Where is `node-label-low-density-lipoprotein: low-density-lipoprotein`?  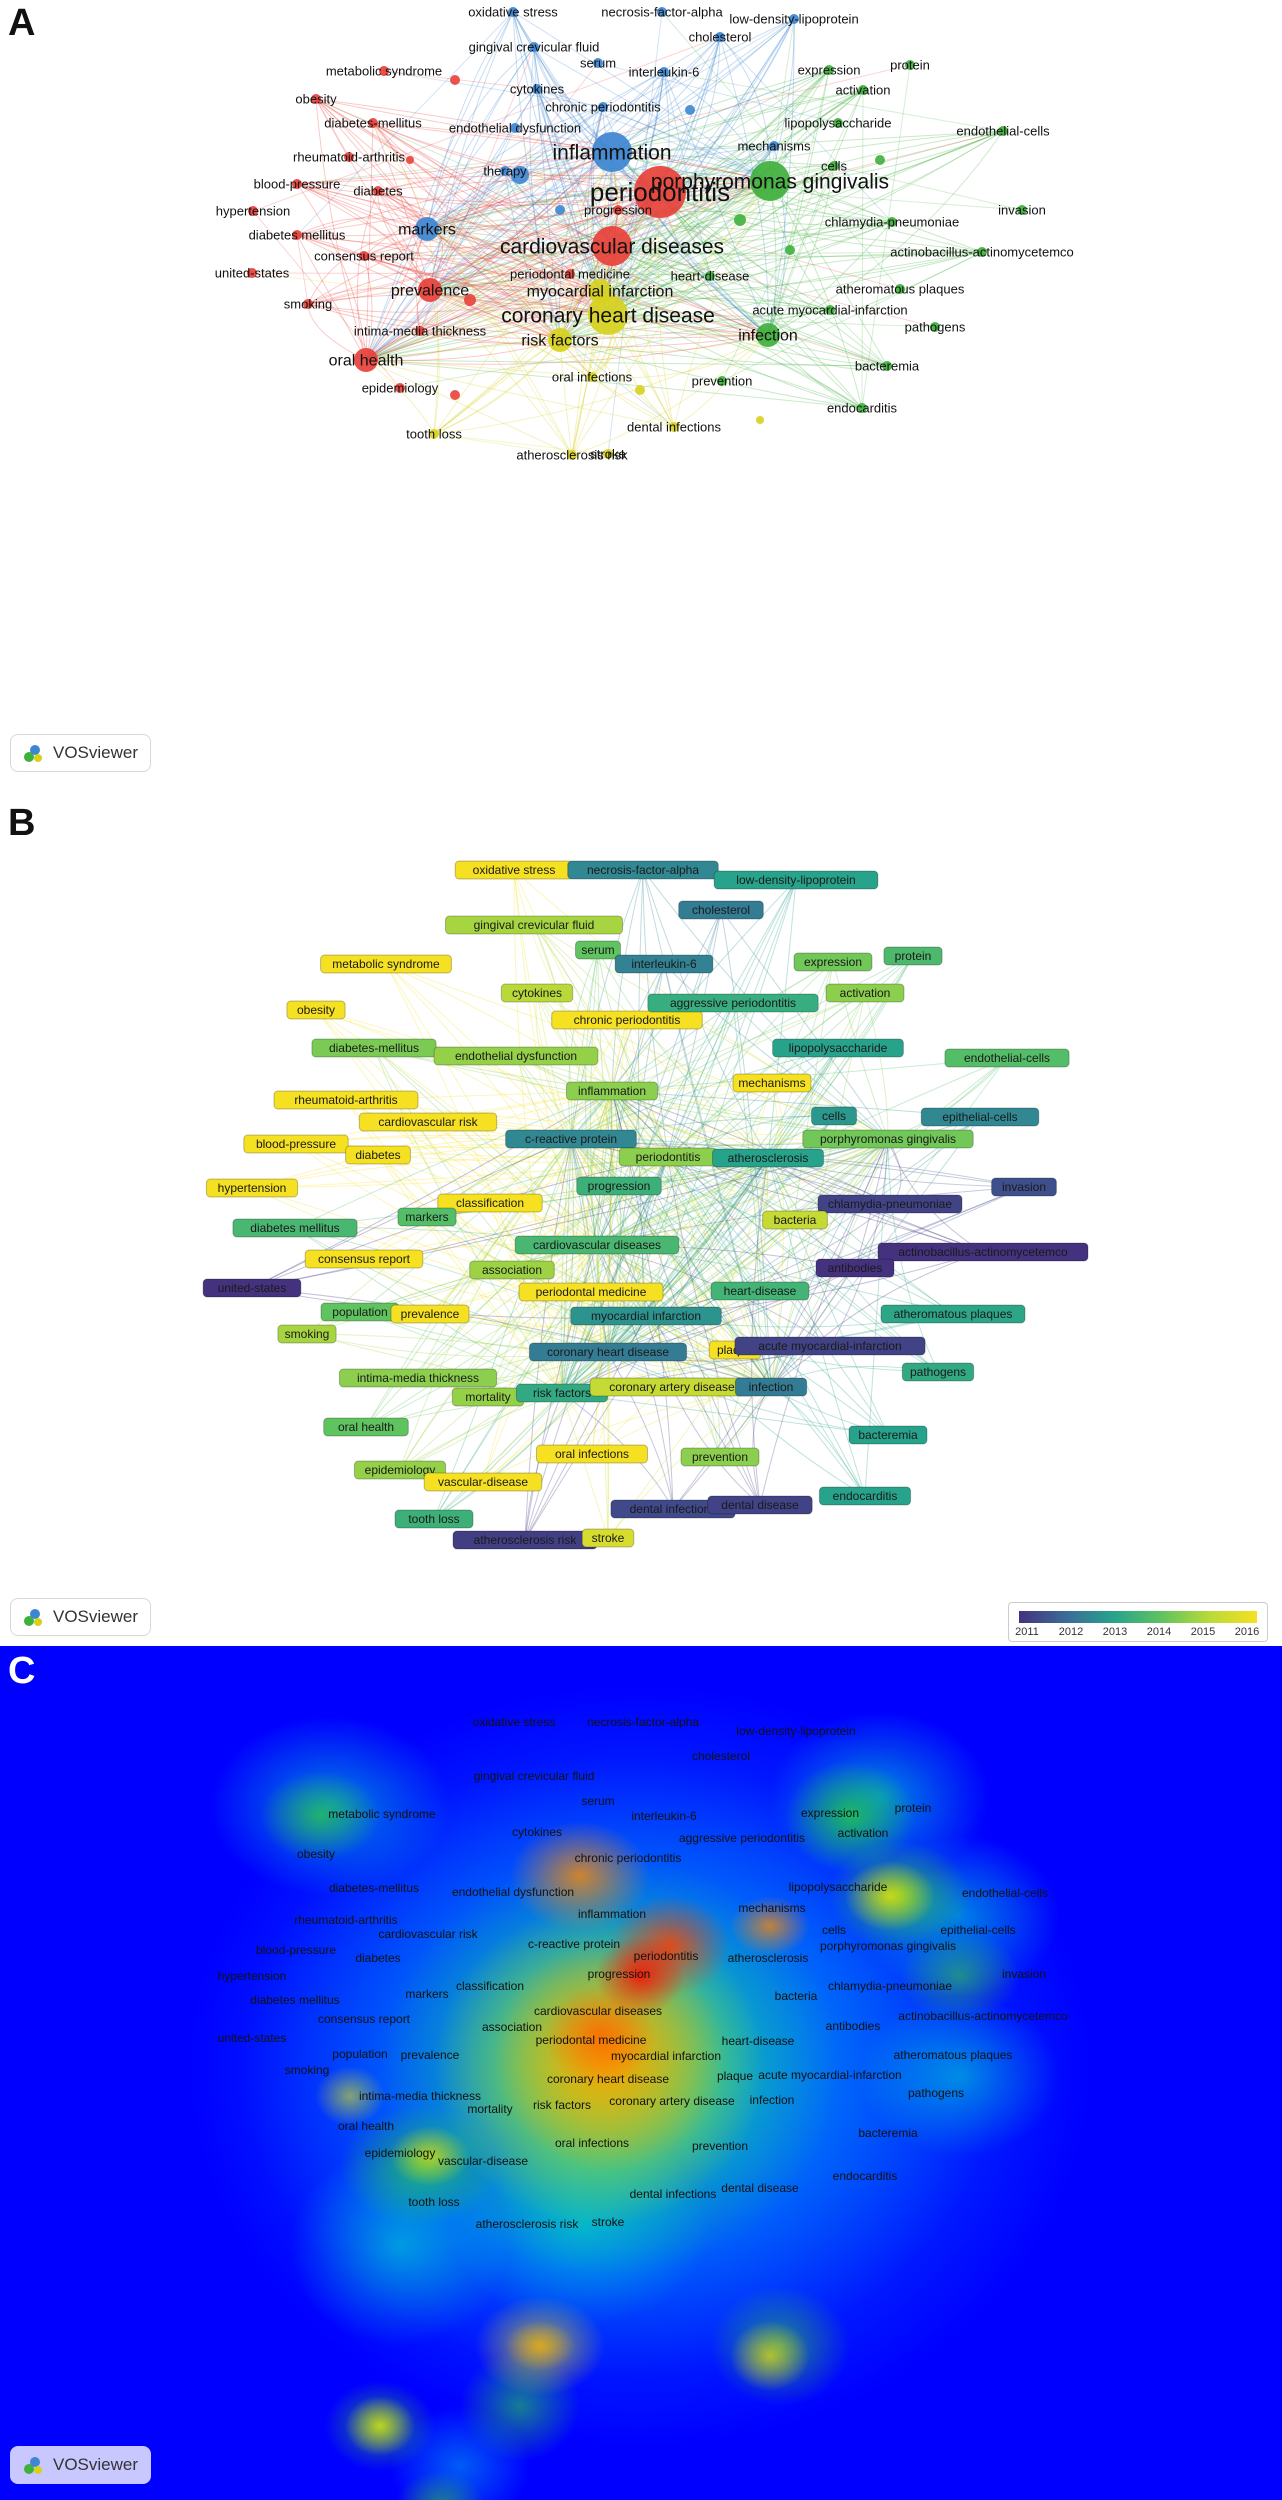
node-label-low-density-lipoprotein: low-density-lipoprotein is located at coordinates (793, 19).